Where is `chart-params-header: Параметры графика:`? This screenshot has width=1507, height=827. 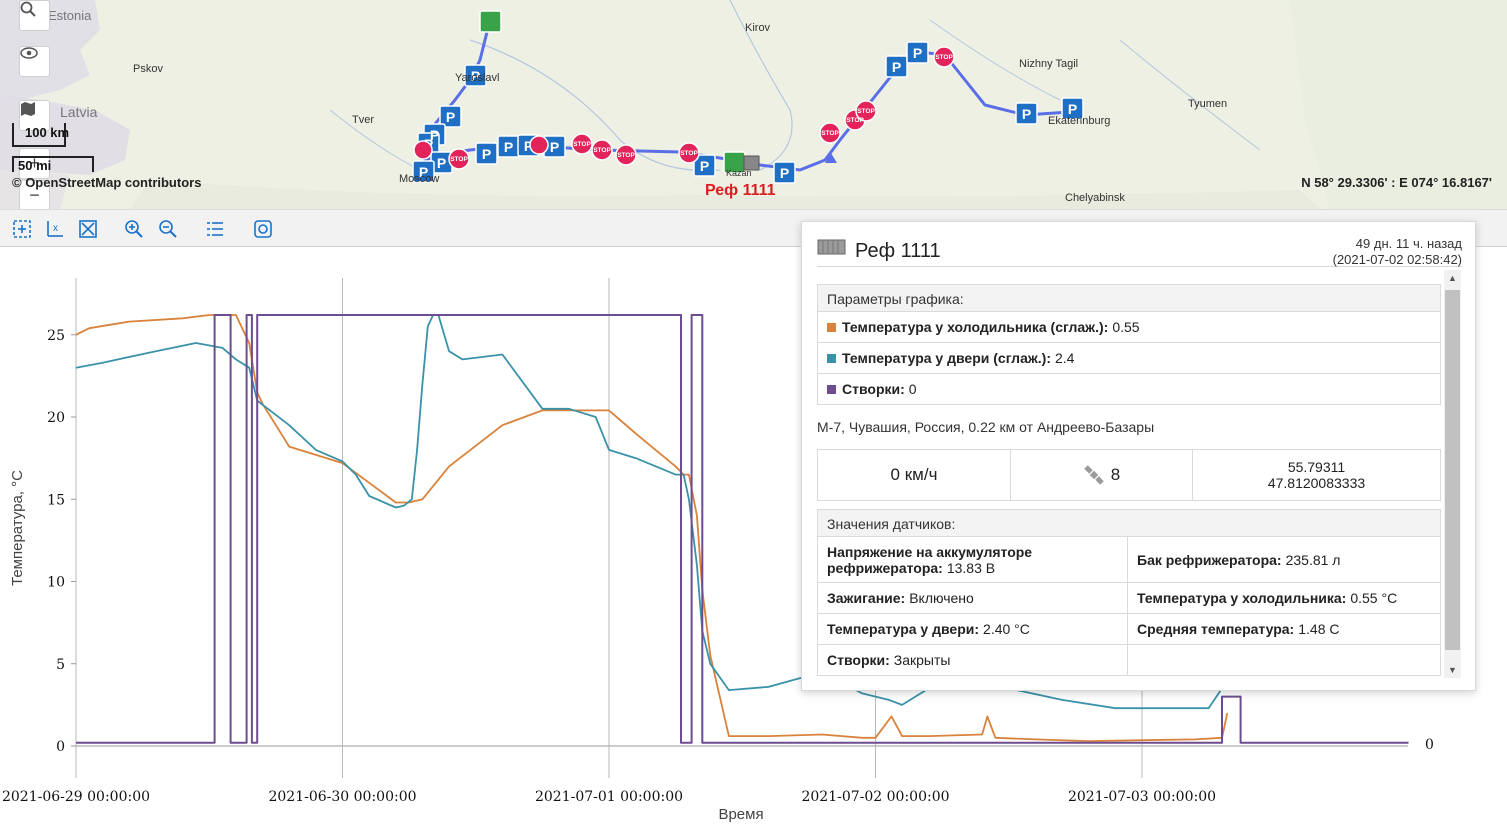
chart-params-header: Параметры графика: is located at coordinates (1129, 298).